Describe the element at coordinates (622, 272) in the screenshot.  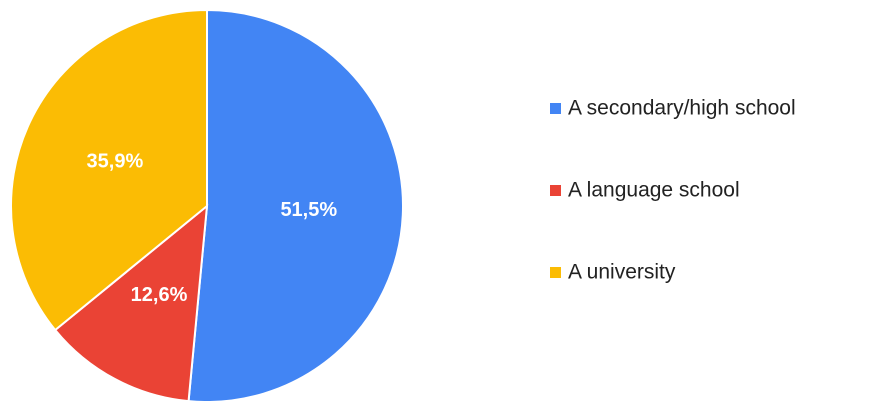
I see `legend-label: A university` at that location.